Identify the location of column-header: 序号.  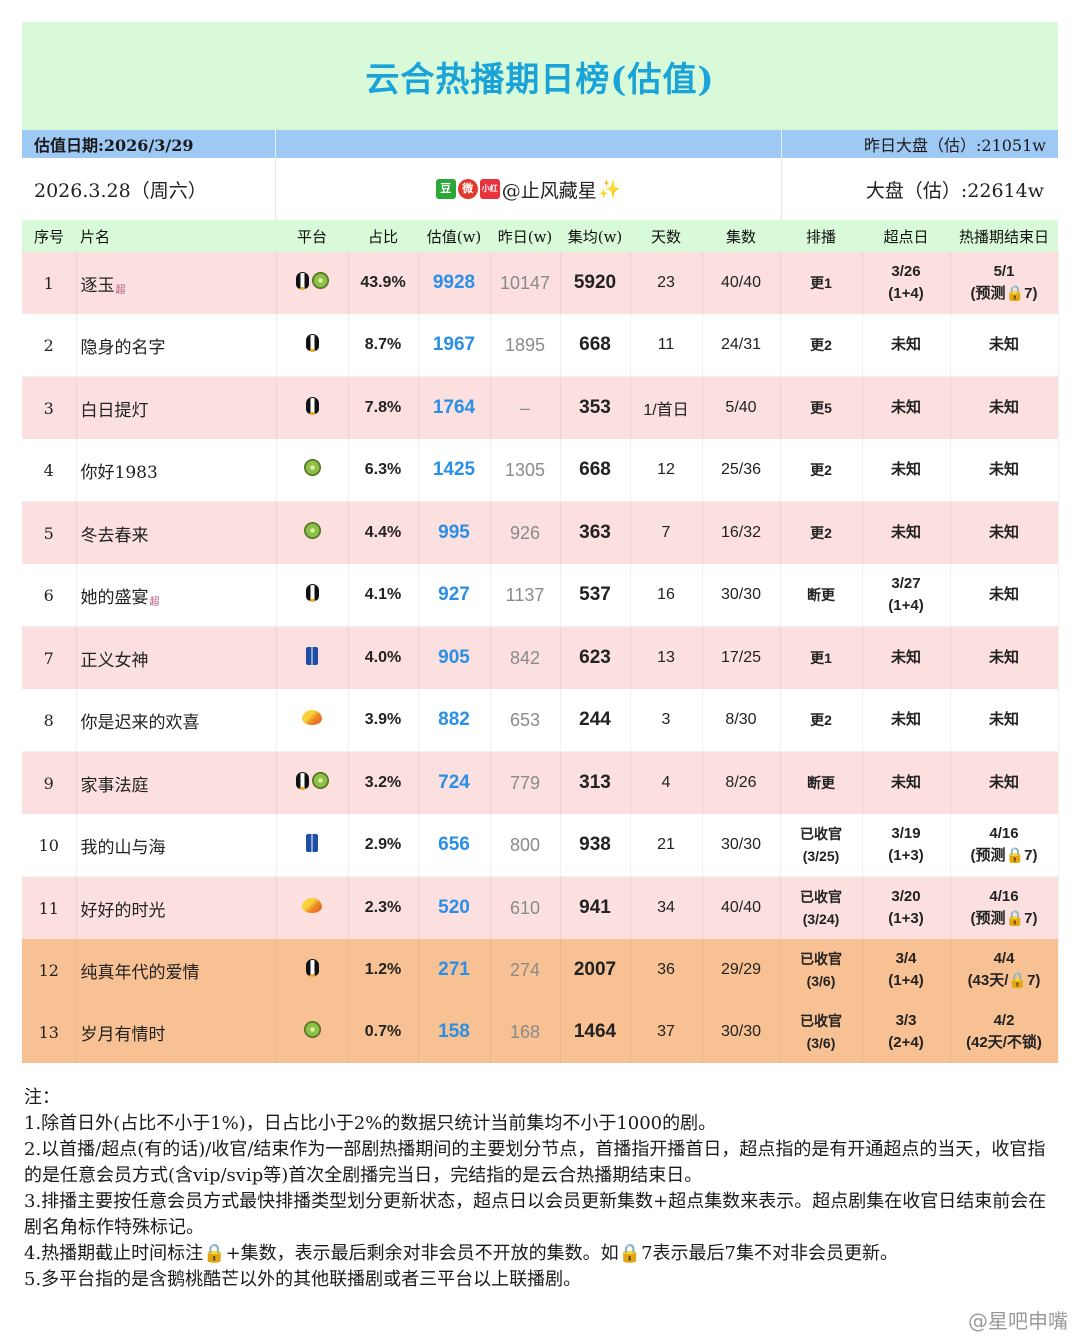
(49, 236).